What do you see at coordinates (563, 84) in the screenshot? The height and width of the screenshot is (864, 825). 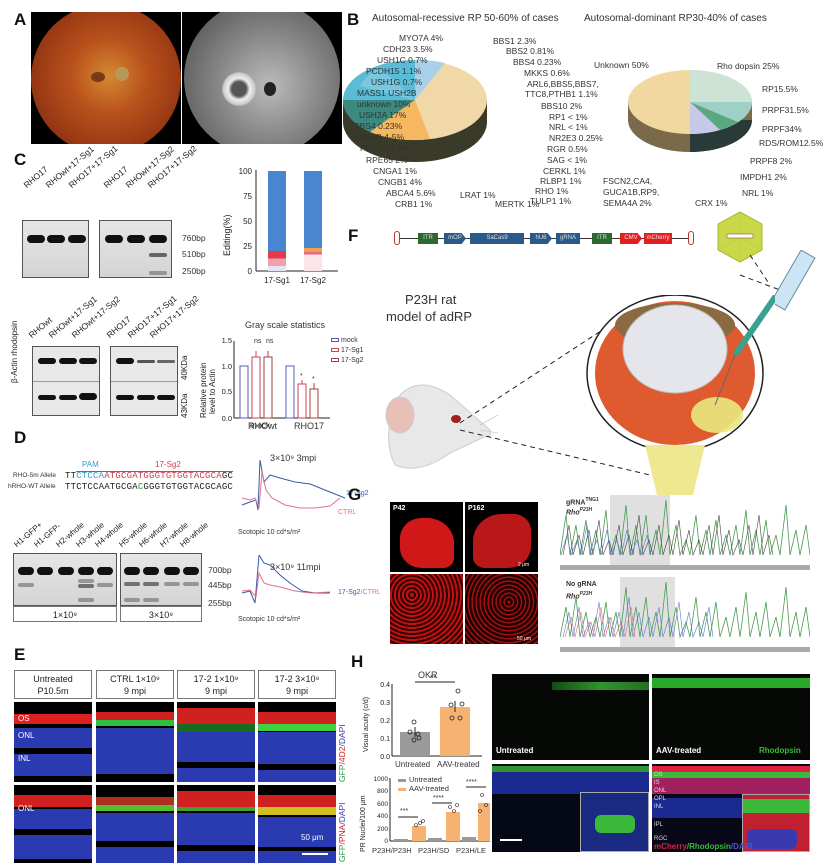 I see `recessive-label: ARL6,BBS5,BBS7,` at bounding box center [563, 84].